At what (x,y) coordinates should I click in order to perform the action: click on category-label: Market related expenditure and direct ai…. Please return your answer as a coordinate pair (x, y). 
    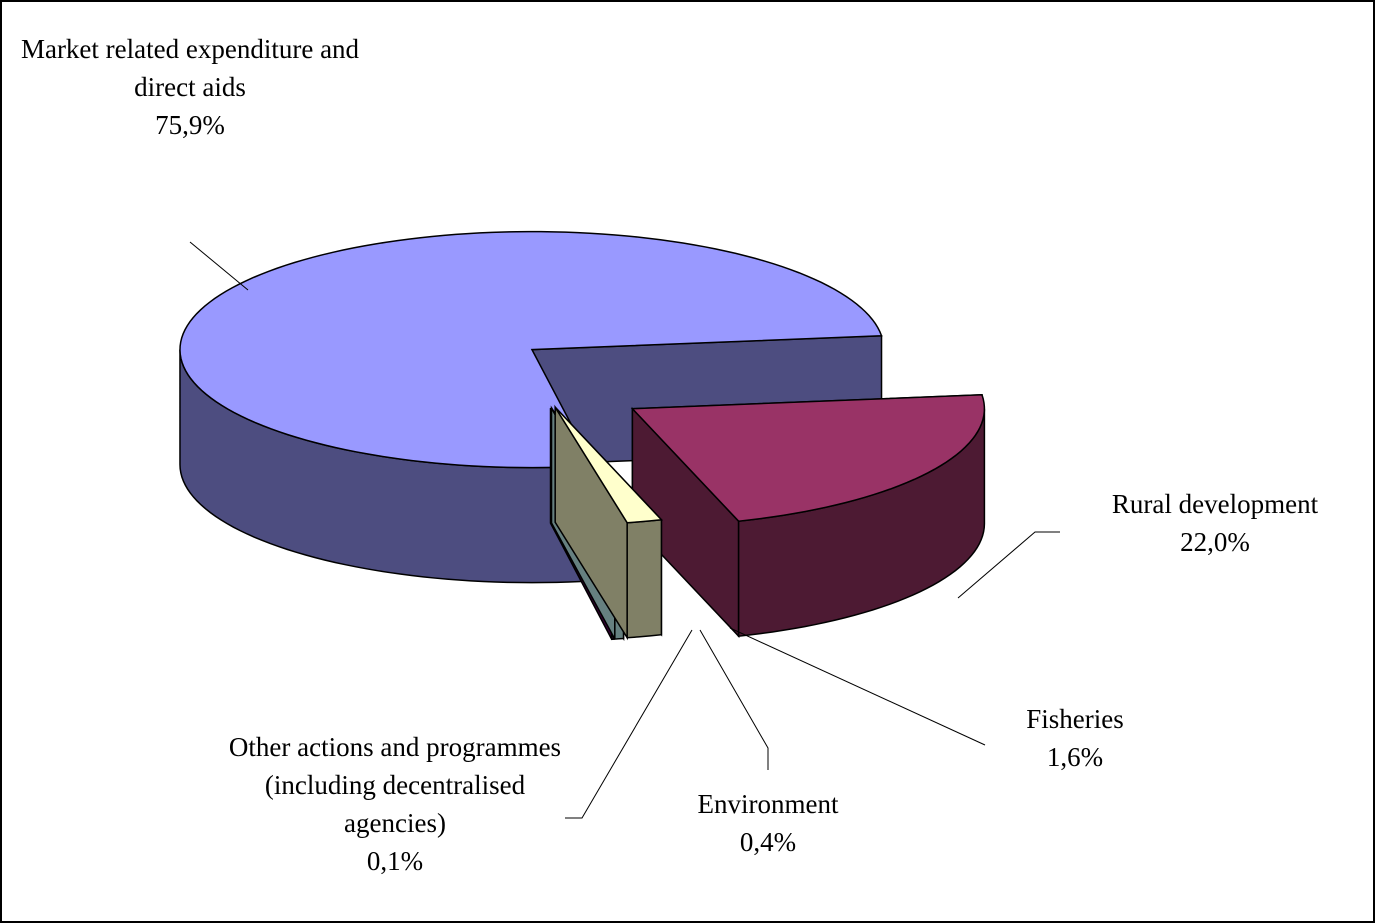
    Looking at the image, I should click on (190, 68).